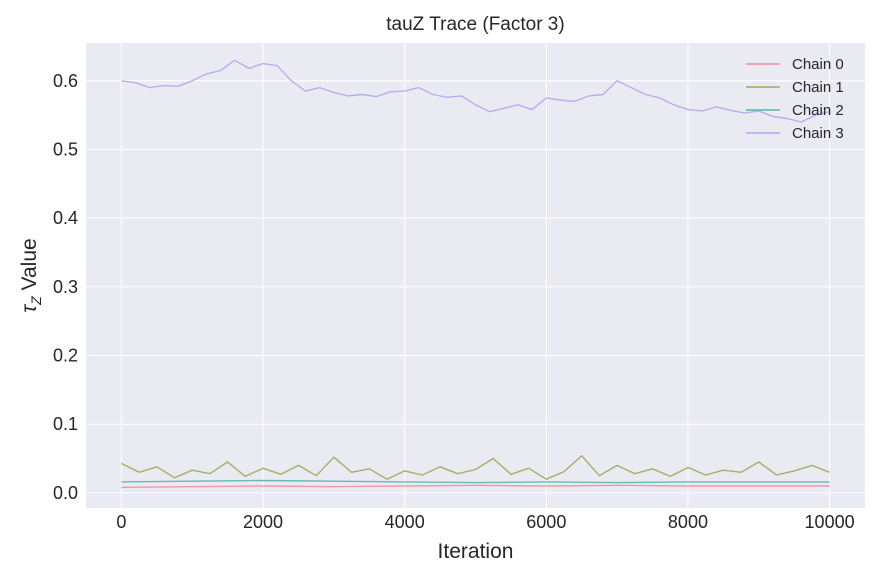 The image size is (880, 579). What do you see at coordinates (65, 424) in the screenshot?
I see `y-tick-label: 0.1` at bounding box center [65, 424].